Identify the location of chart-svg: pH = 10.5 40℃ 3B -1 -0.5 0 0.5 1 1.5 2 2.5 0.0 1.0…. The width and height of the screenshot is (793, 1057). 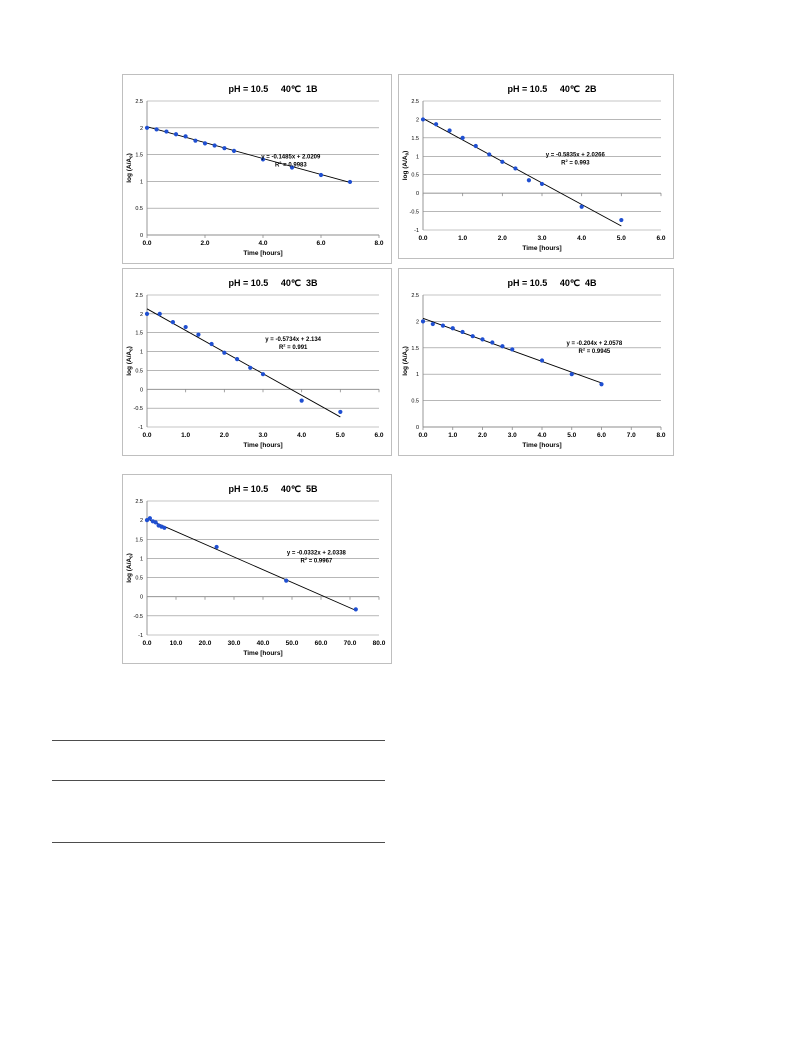
(255, 363).